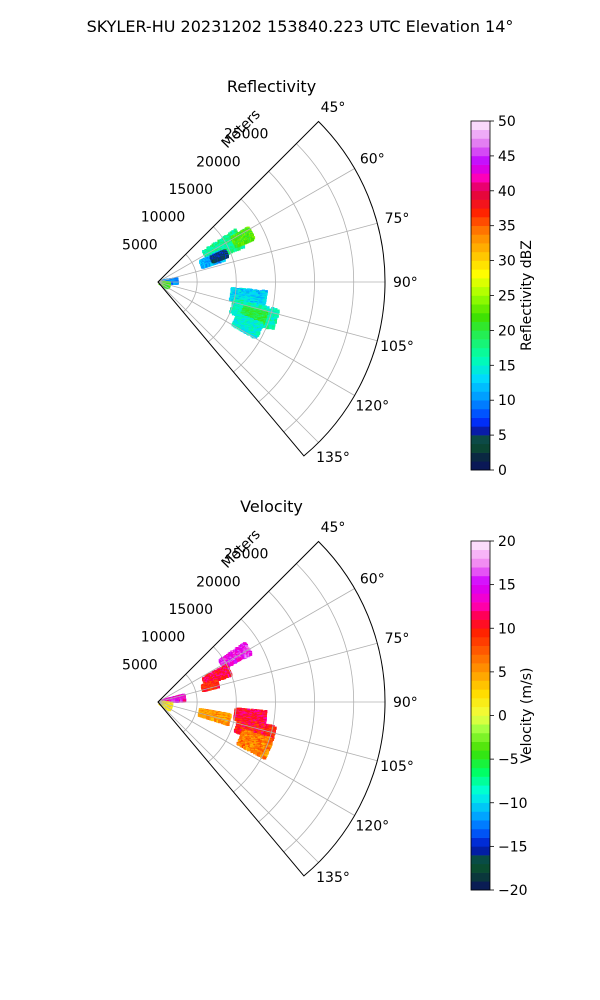 Image resolution: width=600 pixels, height=1000 pixels. I want to click on colorbar-tick-label: 25, so click(507, 297).